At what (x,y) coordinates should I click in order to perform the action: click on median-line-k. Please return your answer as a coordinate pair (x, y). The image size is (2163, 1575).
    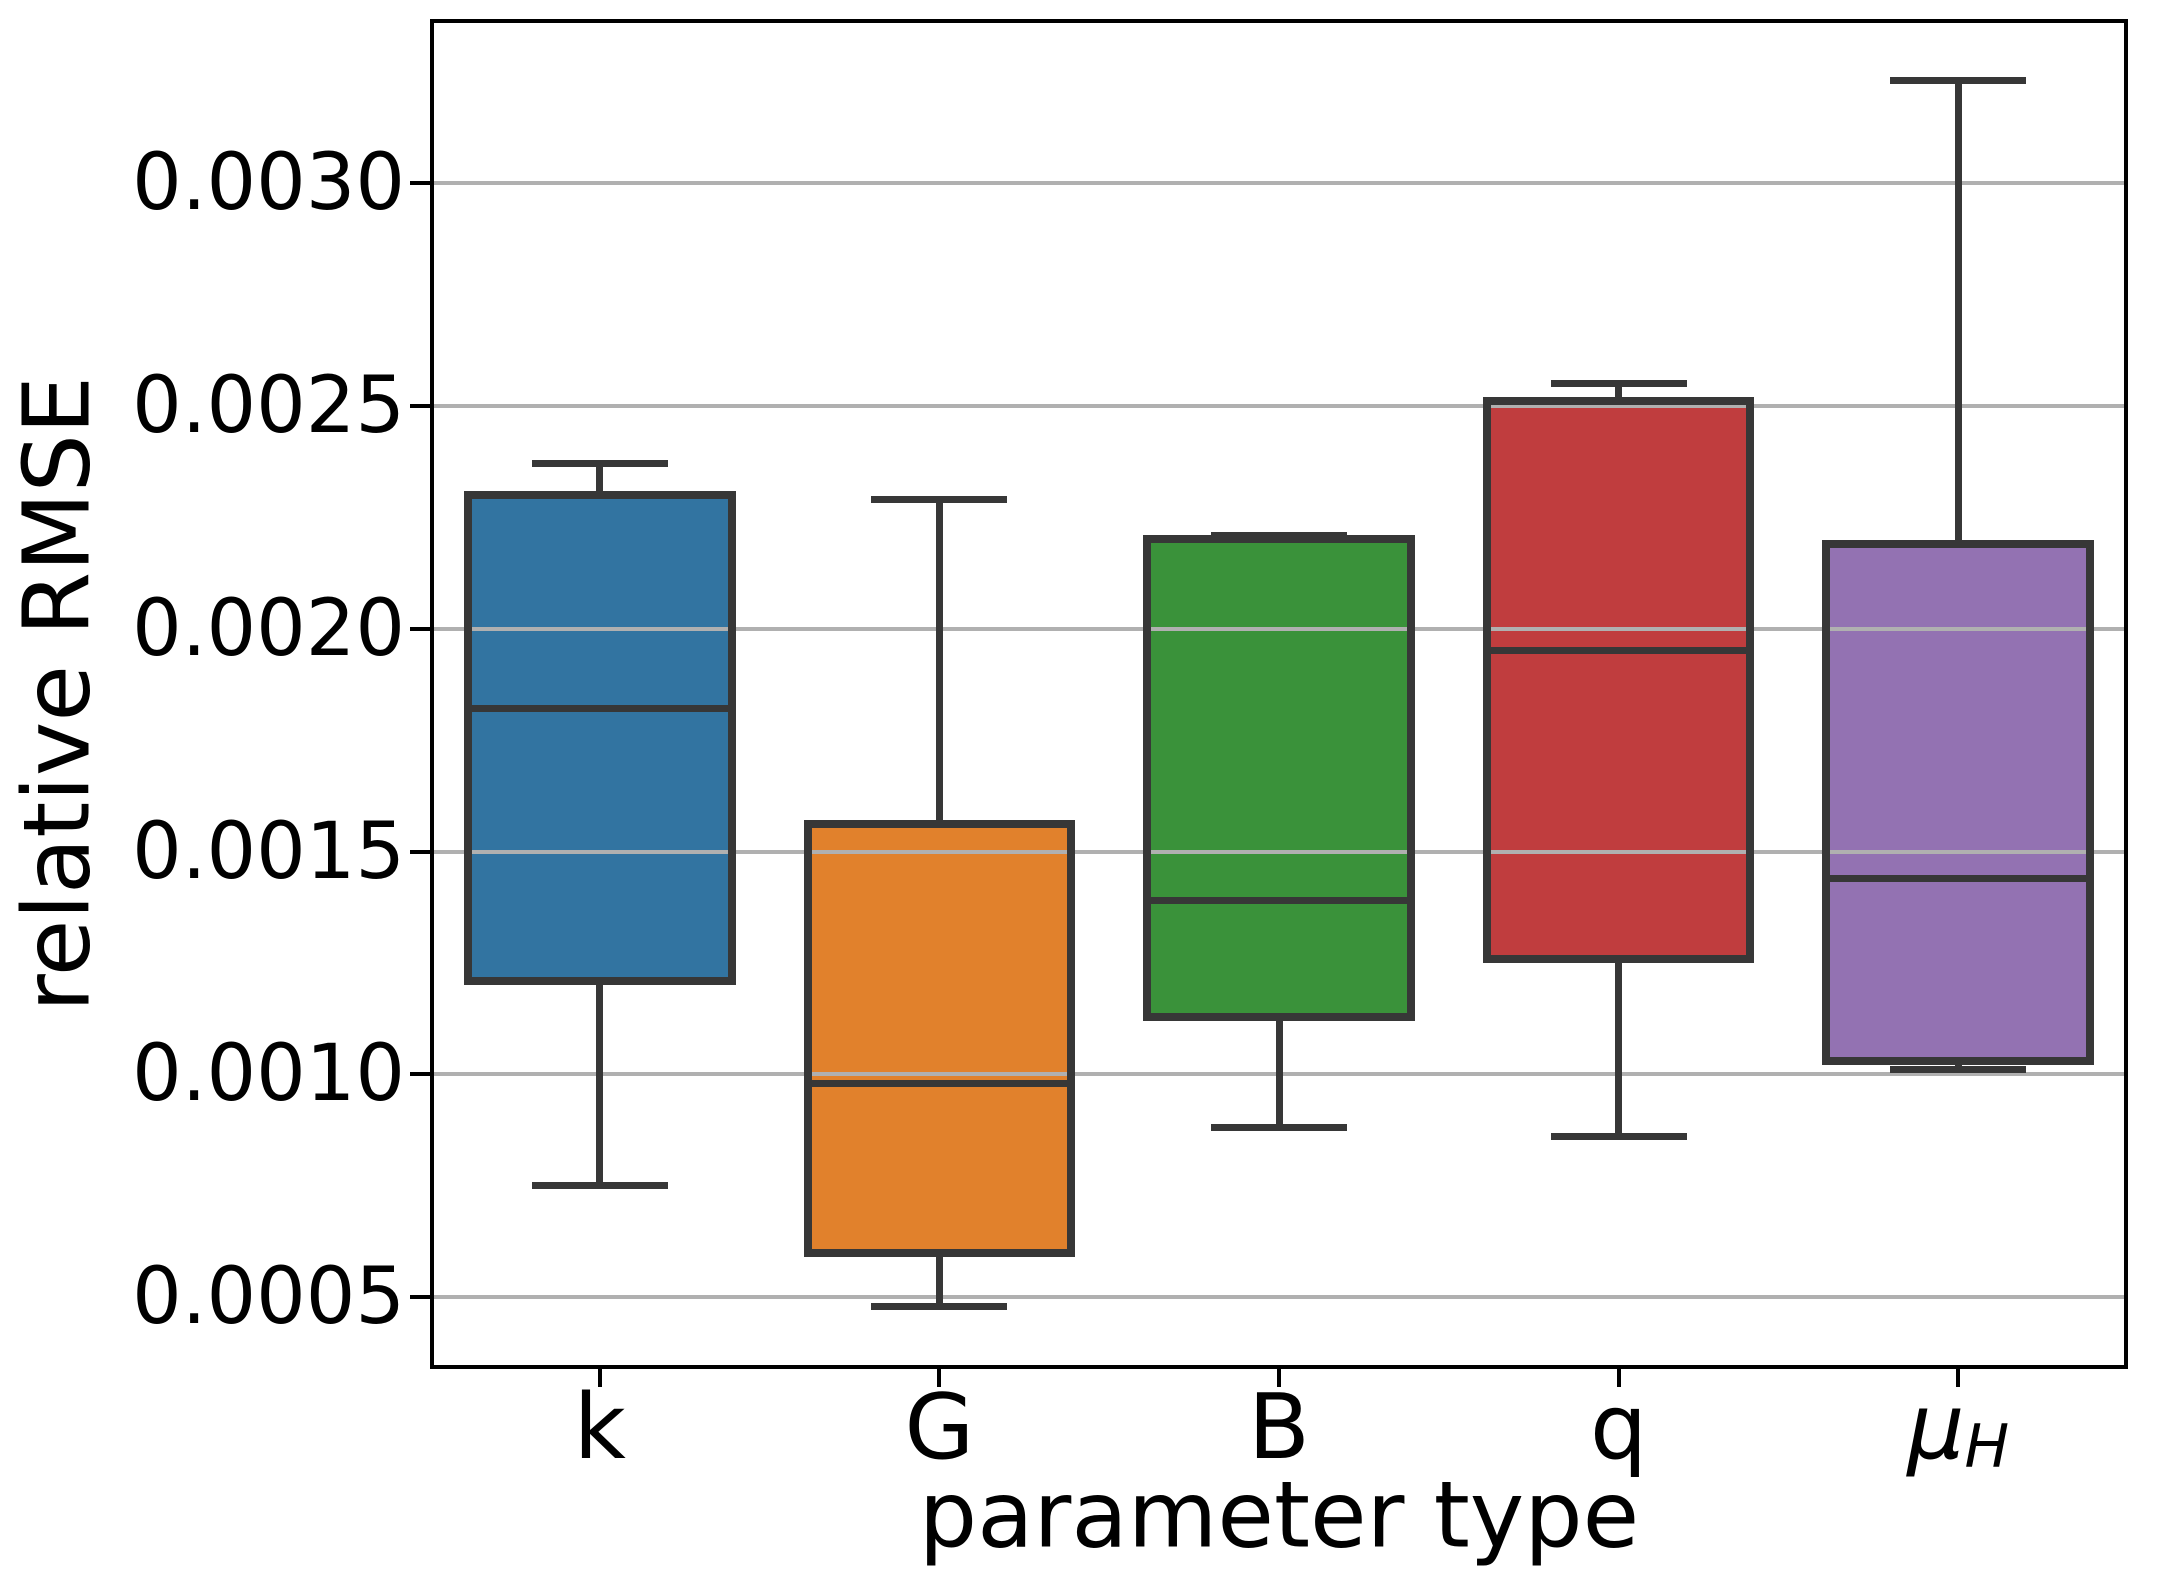
    Looking at the image, I should click on (599, 709).